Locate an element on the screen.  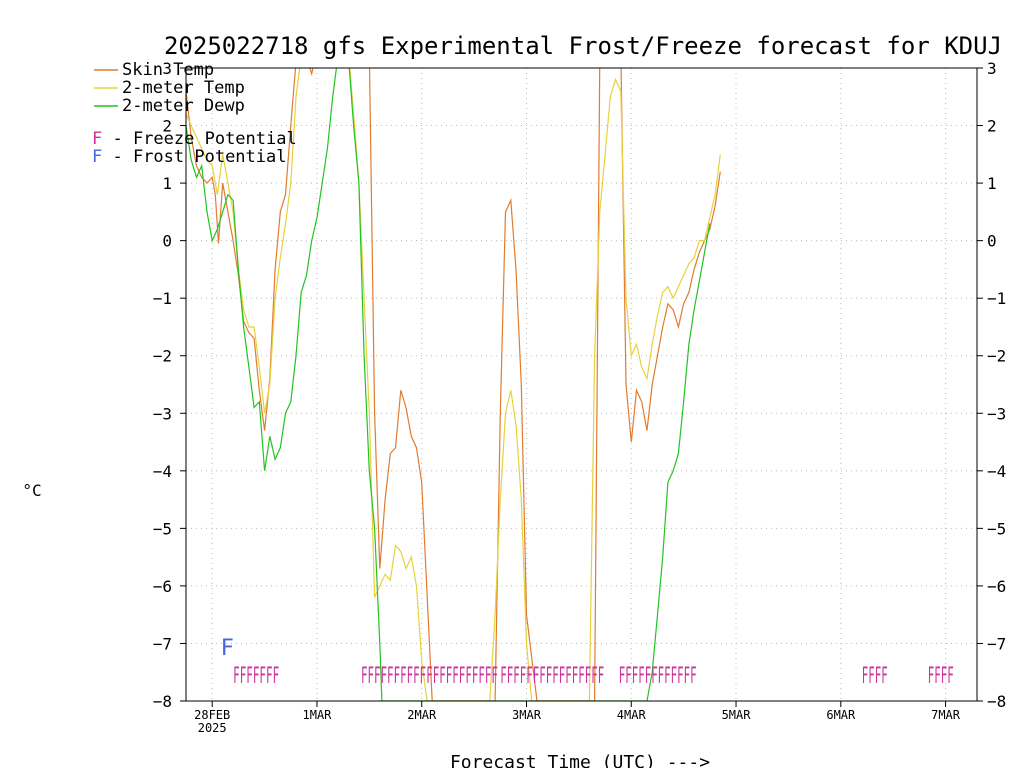
x-tick-label: 3MAR is located at coordinates (527, 715).